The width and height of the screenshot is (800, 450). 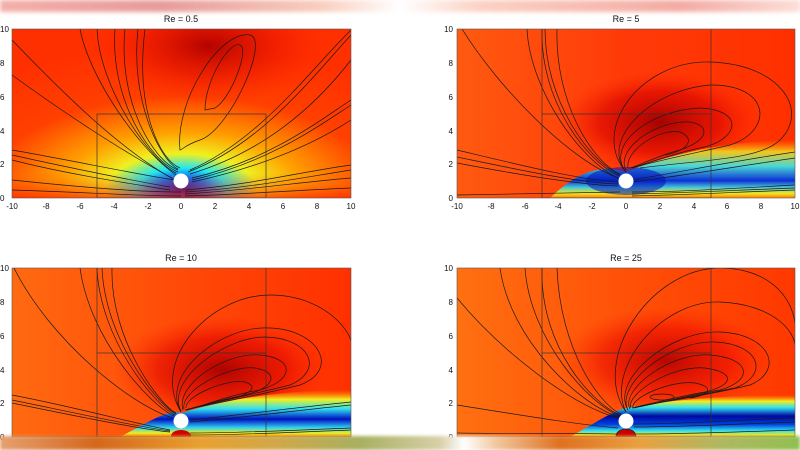 I want to click on plot-title: Re = 5, so click(x=626, y=19).